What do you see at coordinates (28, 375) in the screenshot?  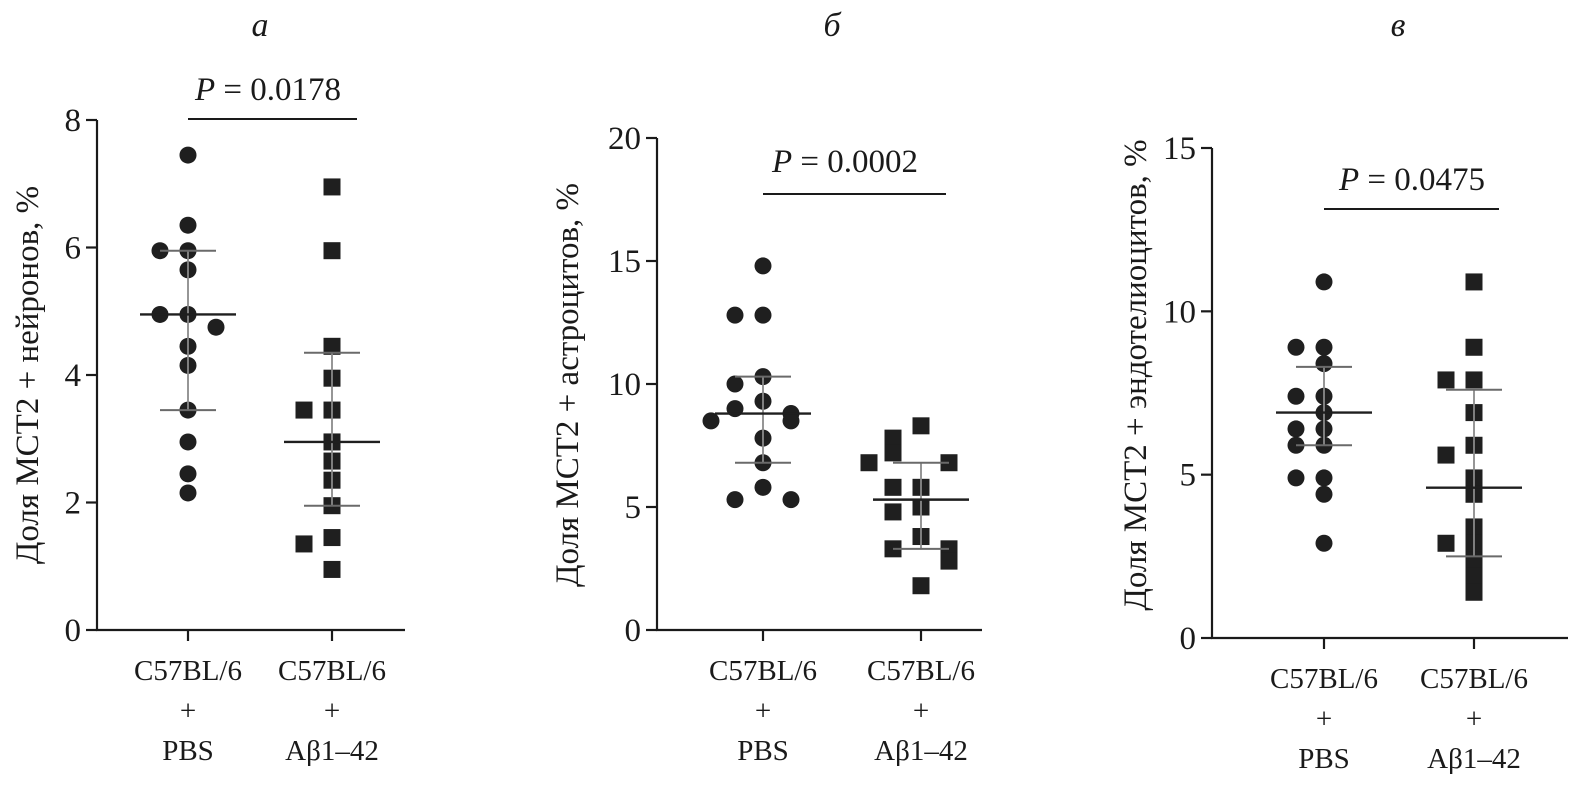 I see `y-axis-label: Доля МСТ2 + нейронов, %` at bounding box center [28, 375].